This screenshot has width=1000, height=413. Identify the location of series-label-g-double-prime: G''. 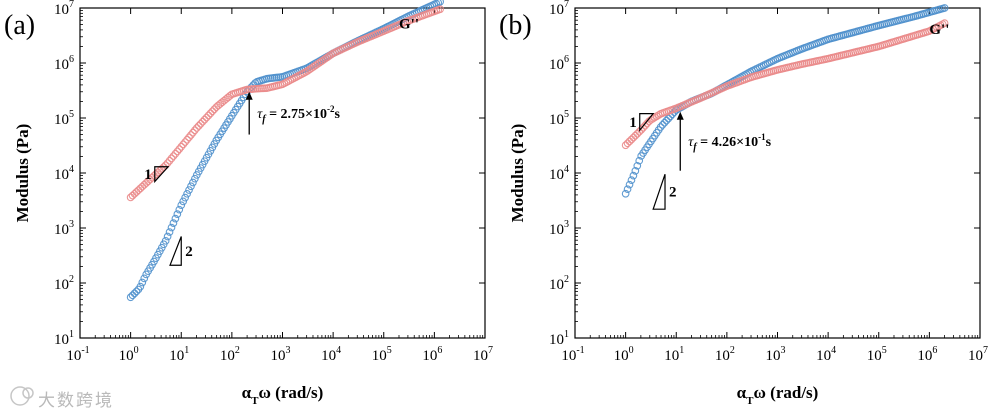
(939, 30).